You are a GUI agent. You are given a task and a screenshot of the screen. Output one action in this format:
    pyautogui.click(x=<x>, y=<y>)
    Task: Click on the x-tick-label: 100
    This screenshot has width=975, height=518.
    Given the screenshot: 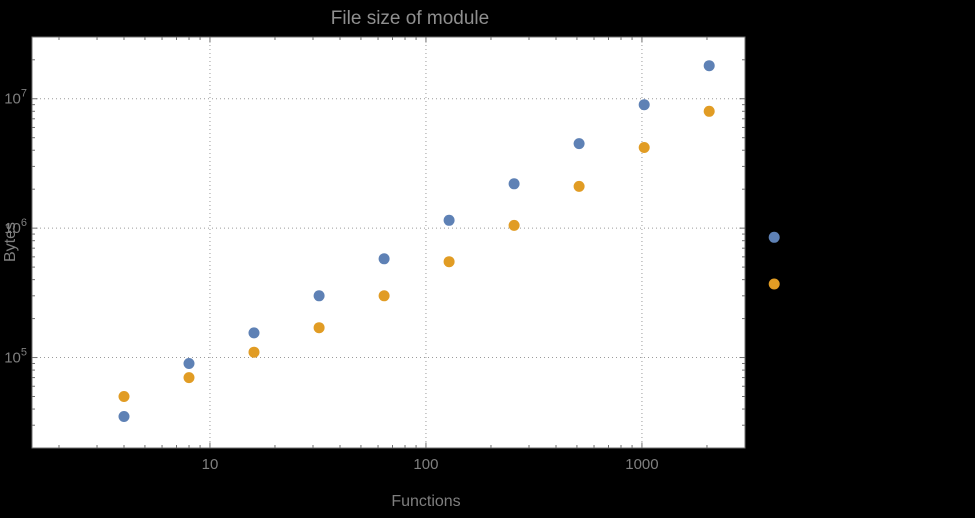 What is the action you would take?
    pyautogui.click(x=425, y=464)
    